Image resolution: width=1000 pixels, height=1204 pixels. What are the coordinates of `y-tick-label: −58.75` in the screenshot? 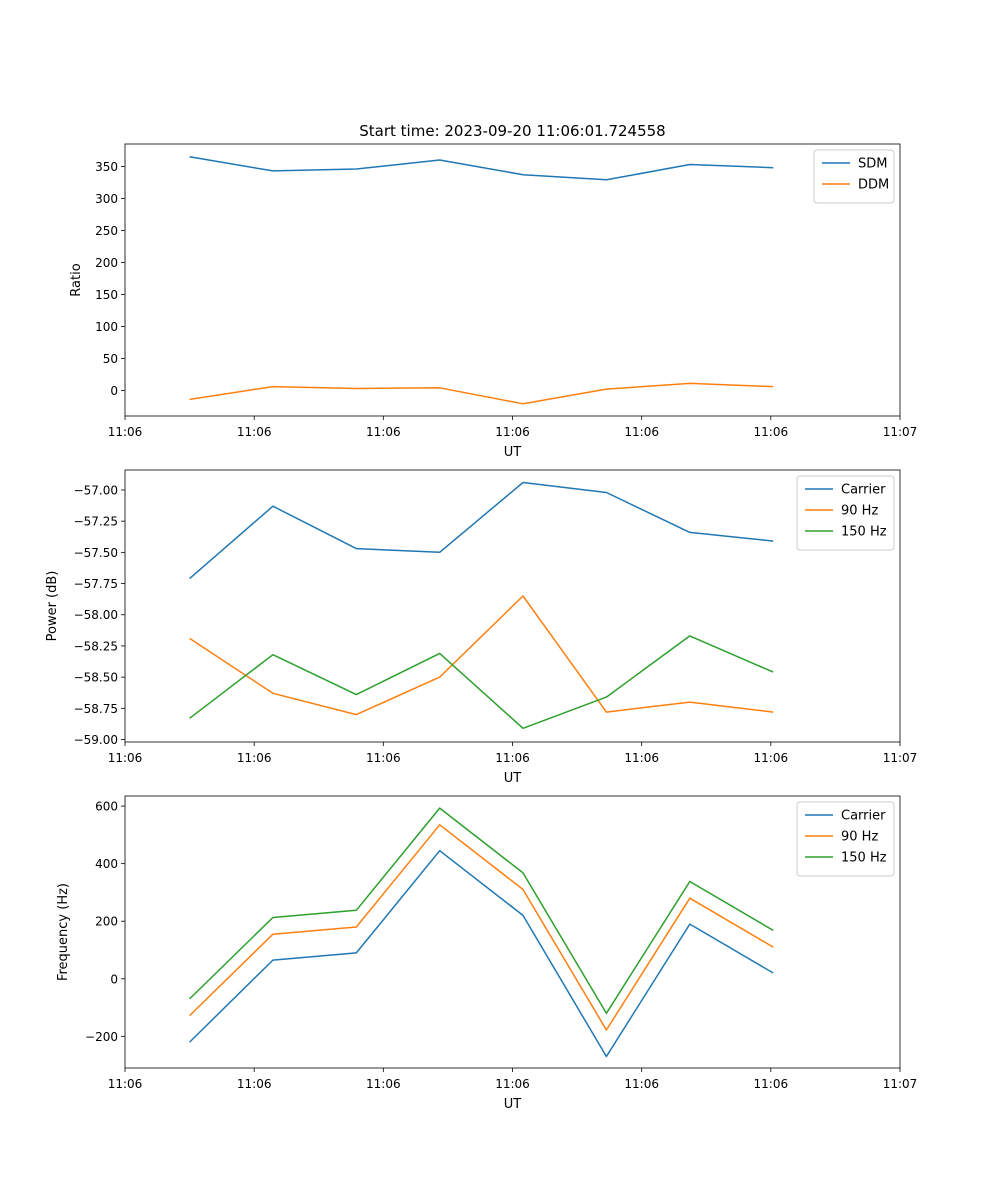 It's located at (96, 709).